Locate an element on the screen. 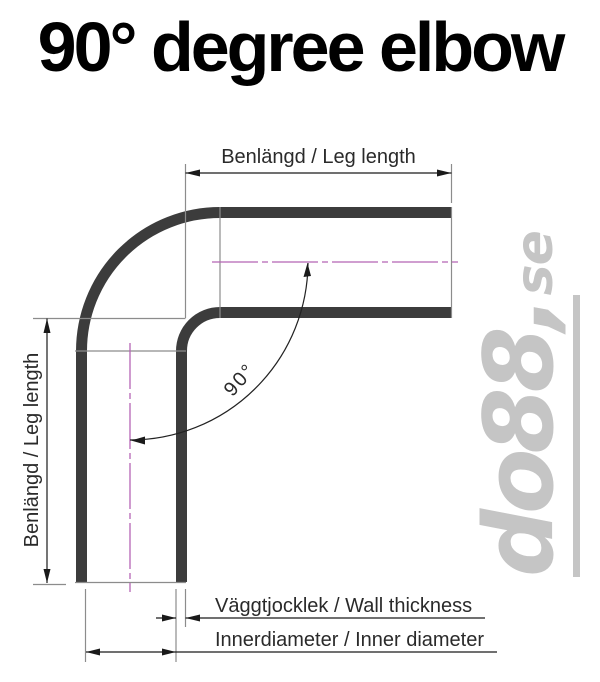 This screenshot has width=600, height=682. dimension-label-wall-thickness: Väggtjocklek / Wall thickness is located at coordinates (344, 606).